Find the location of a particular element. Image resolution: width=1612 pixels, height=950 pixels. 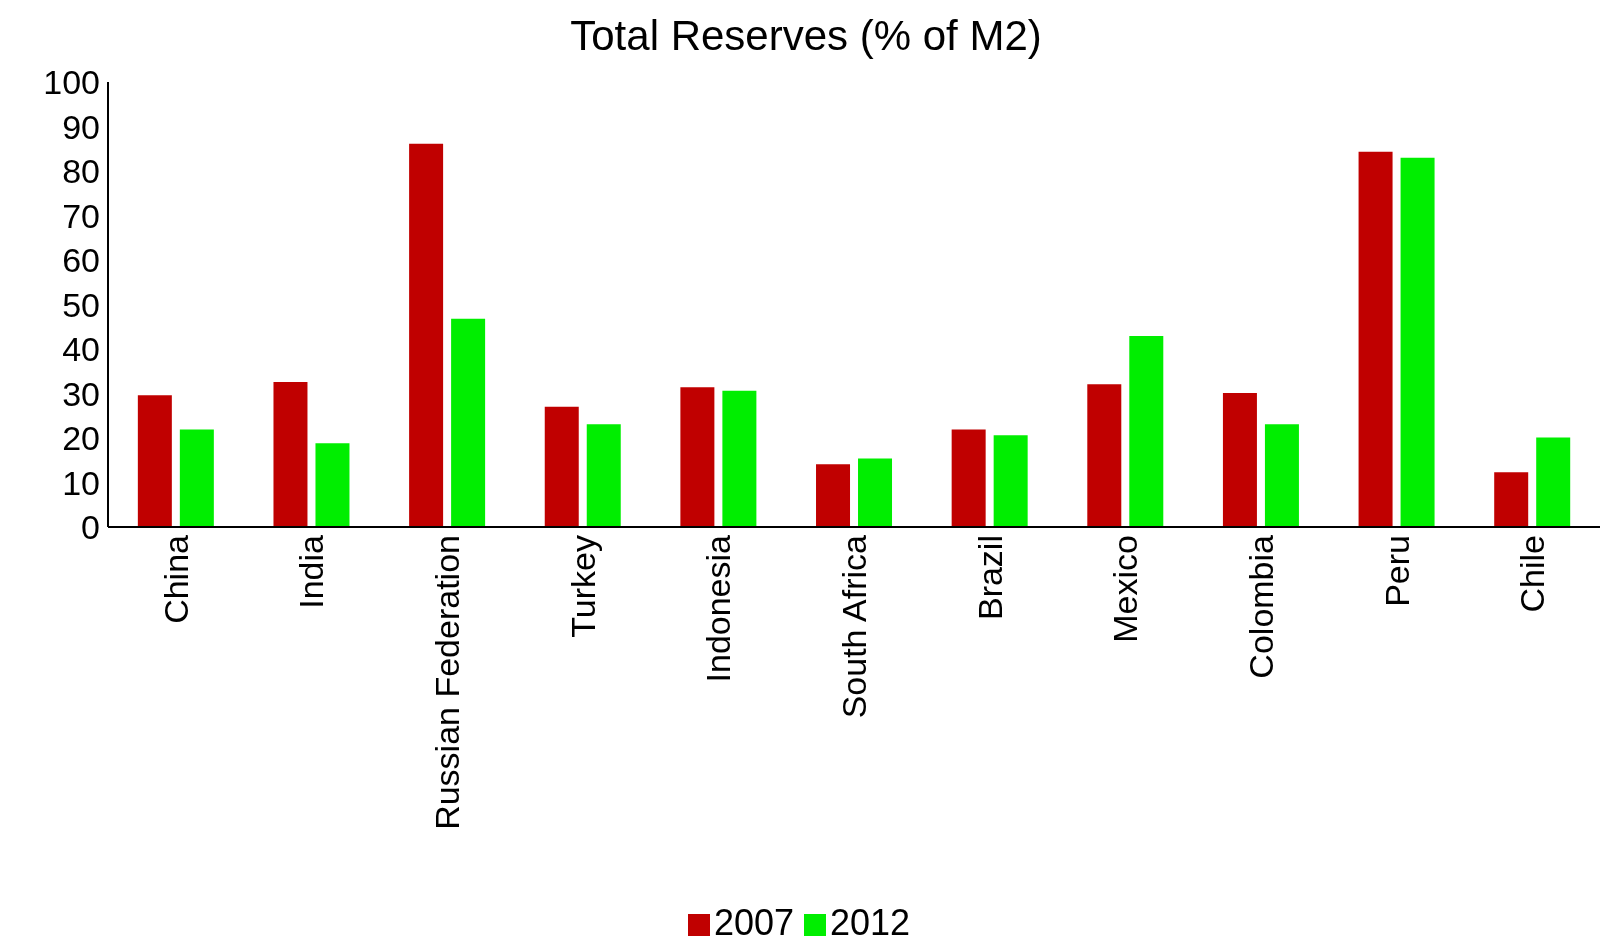

y-tick-label: 50 is located at coordinates (81, 304).